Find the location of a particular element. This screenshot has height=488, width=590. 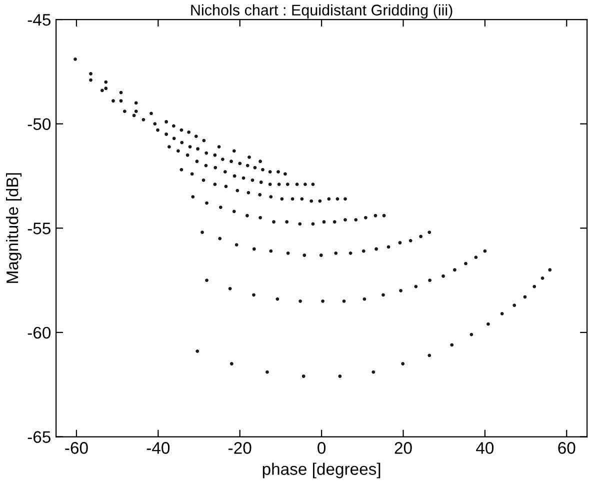

x-tick-label: 0 is located at coordinates (322, 448).